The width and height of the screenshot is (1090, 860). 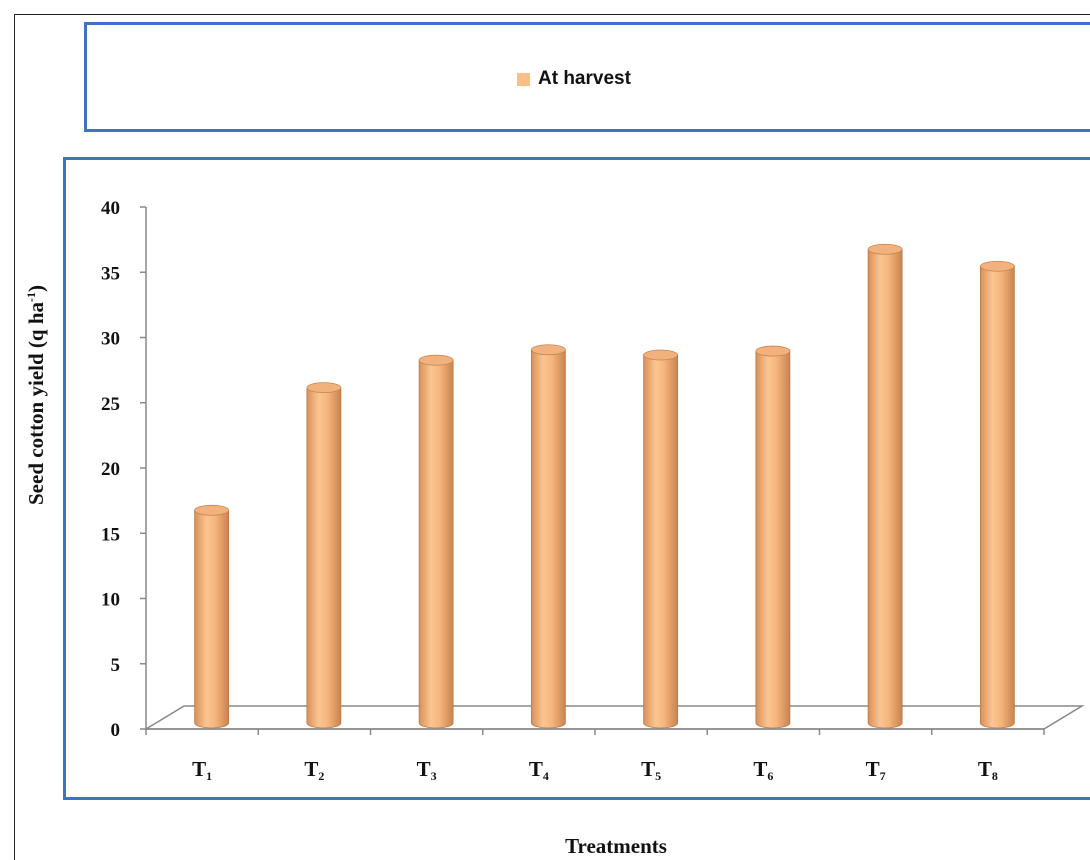 What do you see at coordinates (110, 600) in the screenshot?
I see `y-tick-label: 10` at bounding box center [110, 600].